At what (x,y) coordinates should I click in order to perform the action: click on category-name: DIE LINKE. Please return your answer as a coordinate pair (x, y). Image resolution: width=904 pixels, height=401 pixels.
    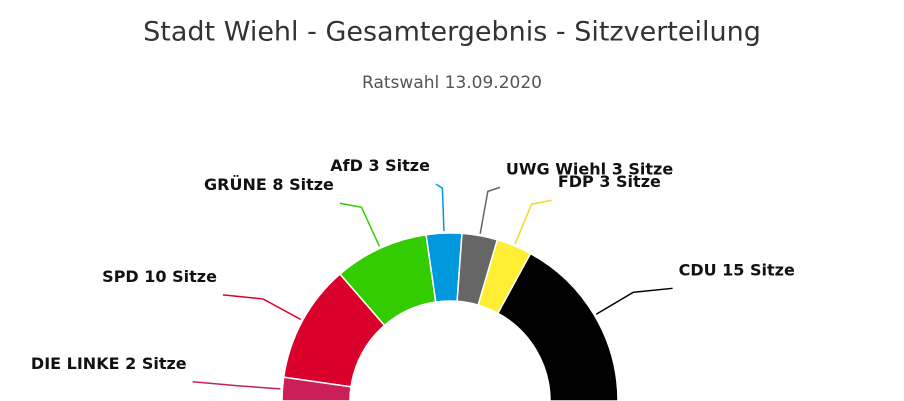
    Looking at the image, I should click on (75, 362).